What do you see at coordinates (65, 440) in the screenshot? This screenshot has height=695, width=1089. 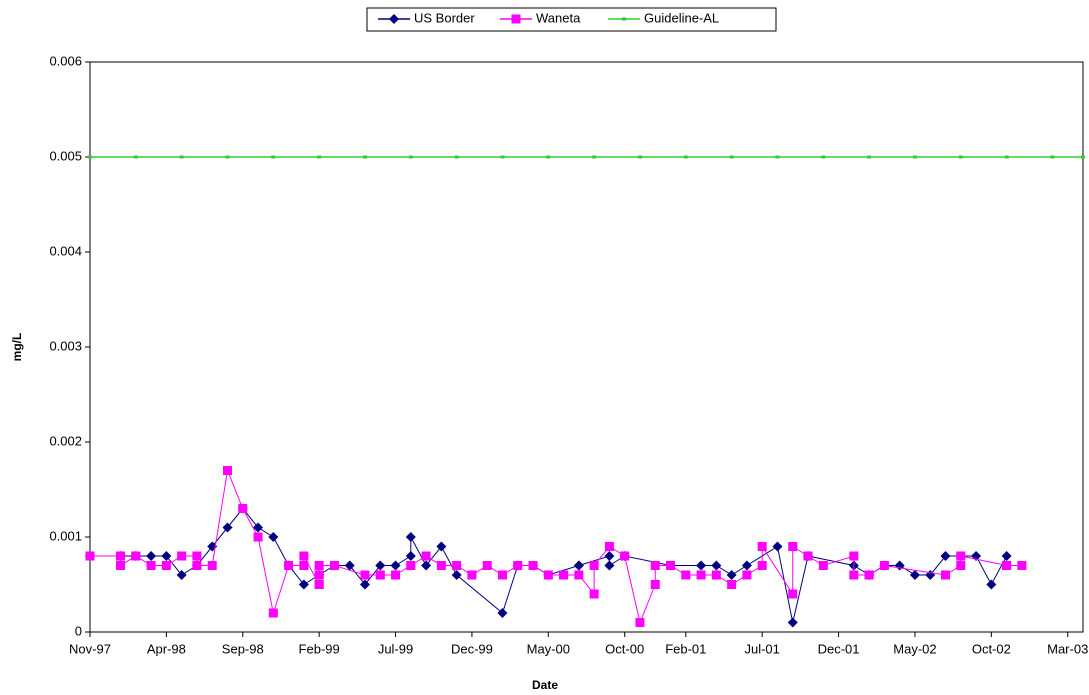 I see `y-tick-label: 0.002` at bounding box center [65, 440].